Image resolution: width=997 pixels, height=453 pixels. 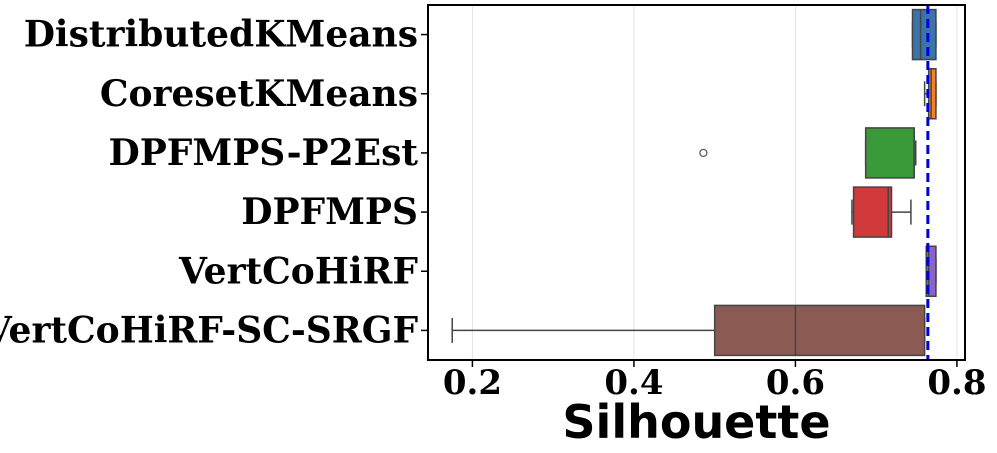 I want to click on box-distributedkmeans, so click(x=924, y=34).